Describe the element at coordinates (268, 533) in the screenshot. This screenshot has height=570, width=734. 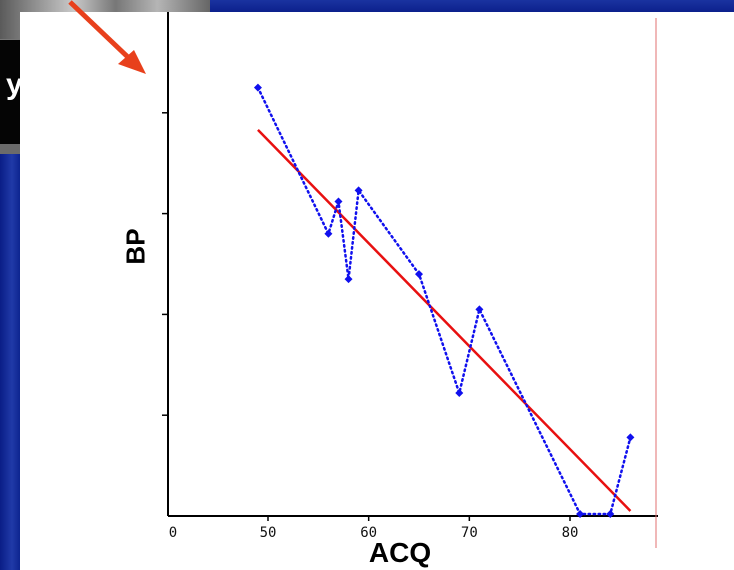
I see `x-tick-label: 50` at that location.